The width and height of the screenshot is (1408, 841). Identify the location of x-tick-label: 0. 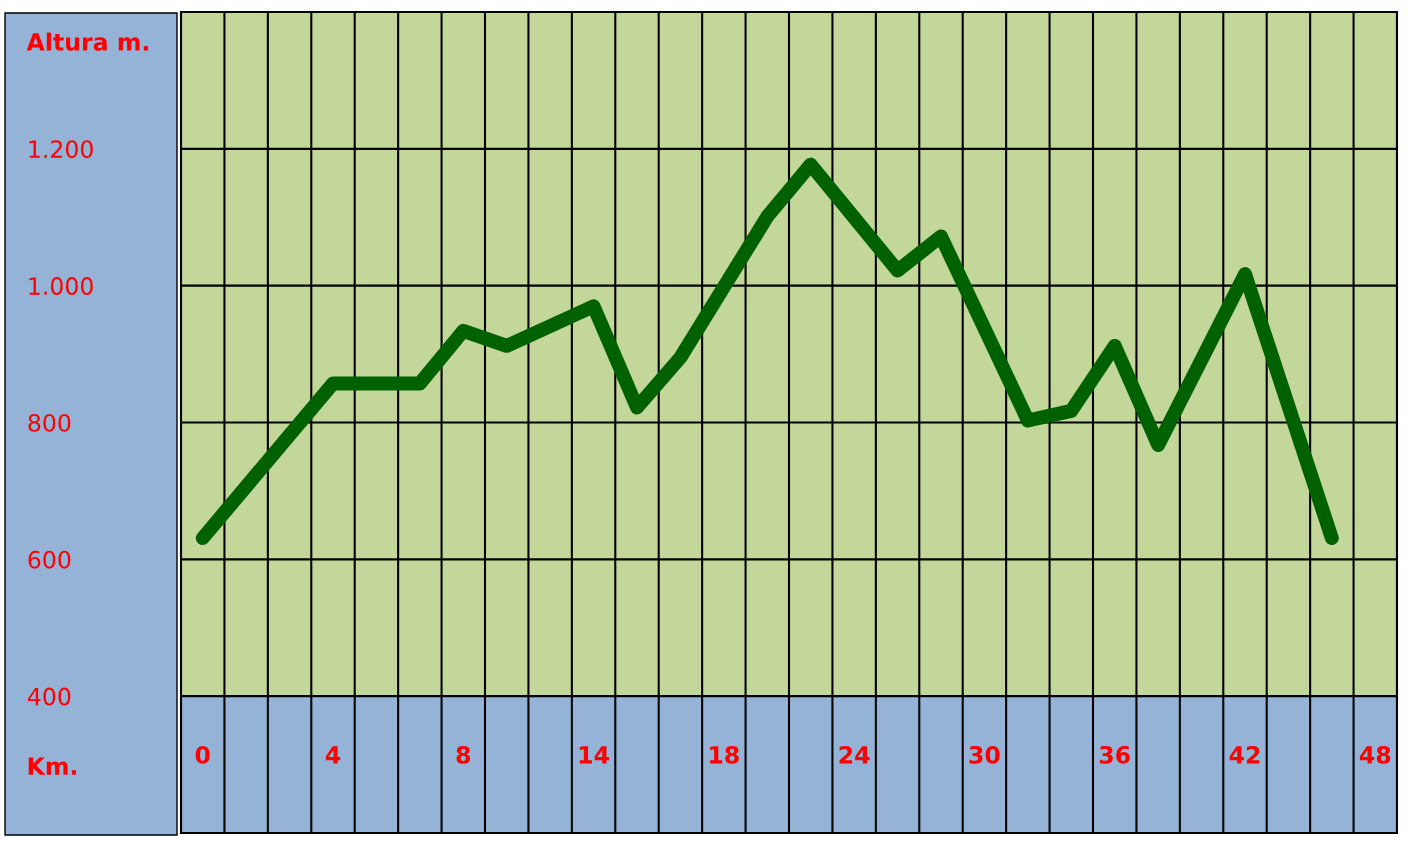
(202, 754).